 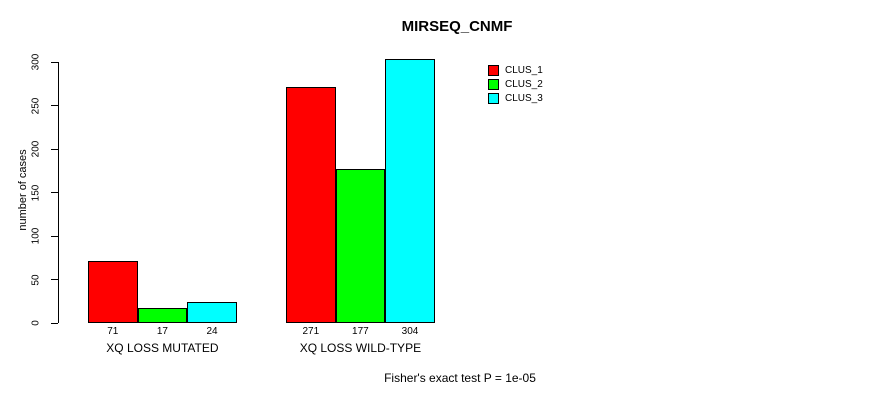 I want to click on y-tick-label: 300, so click(x=36, y=62).